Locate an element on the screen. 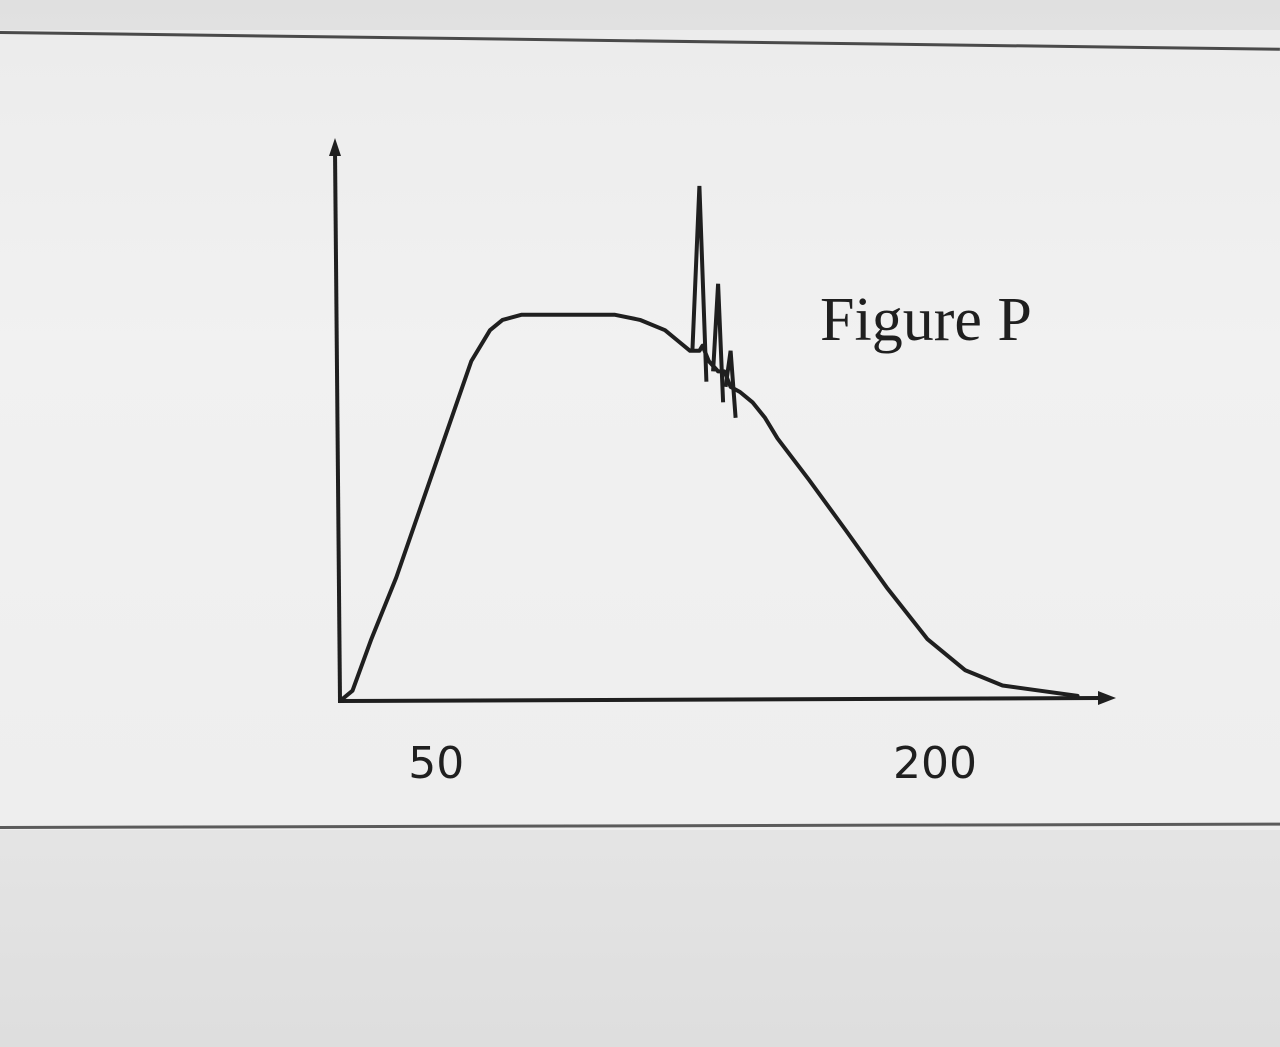  y-axis is located at coordinates (337, 425).